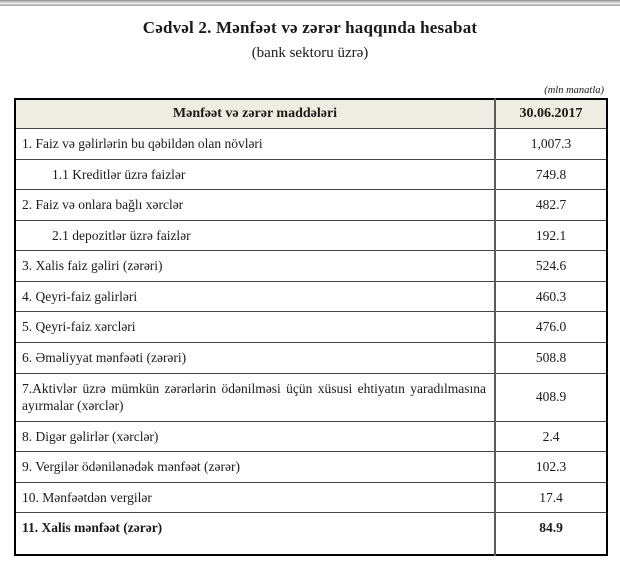 The width and height of the screenshot is (620, 569). Describe the element at coordinates (551, 397) in the screenshot. I see `row-value: 408.9` at that location.